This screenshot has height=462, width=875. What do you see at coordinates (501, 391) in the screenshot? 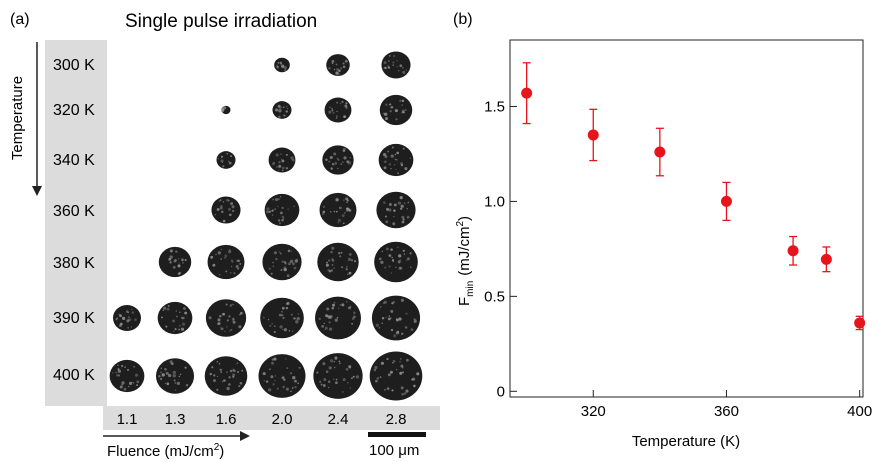
I see `y-tick-label: 0` at bounding box center [501, 391].